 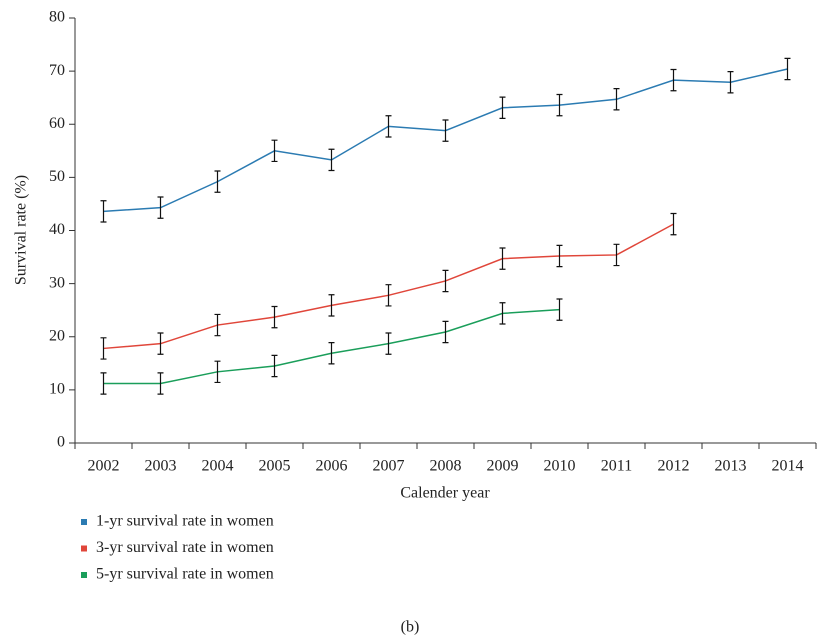 I want to click on legend-label: 5-yr survival rate in women, so click(x=185, y=574).